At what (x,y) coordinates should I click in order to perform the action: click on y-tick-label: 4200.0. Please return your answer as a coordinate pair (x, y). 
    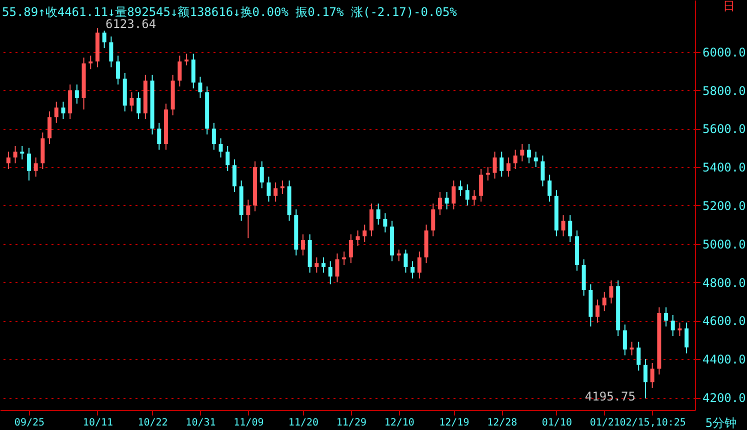
    Looking at the image, I should click on (724, 398).